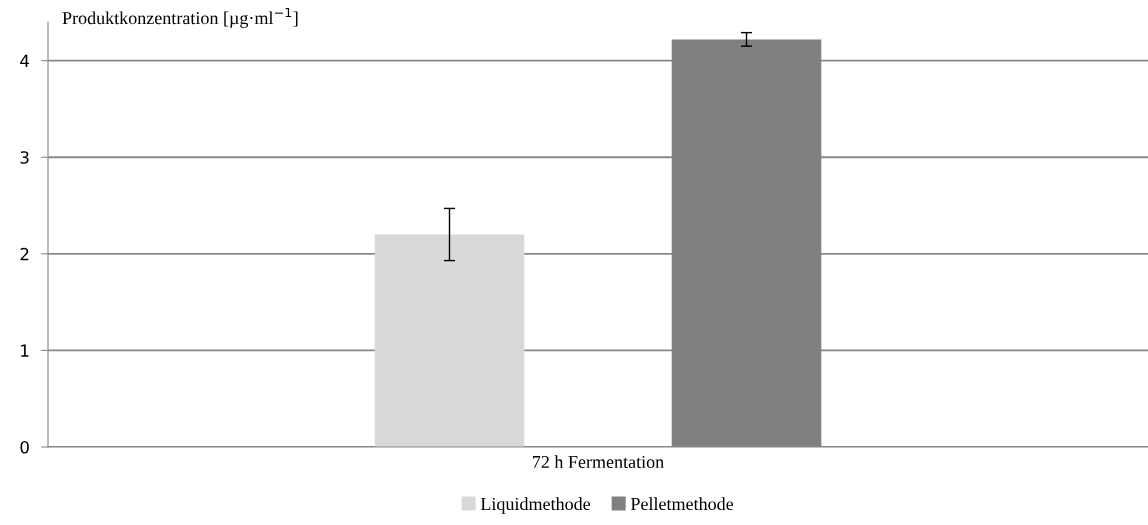 The width and height of the screenshot is (1148, 525). I want to click on y-axis-title: Produktkonzentration [µg·ml$^{−1}$], so click(180, 17).